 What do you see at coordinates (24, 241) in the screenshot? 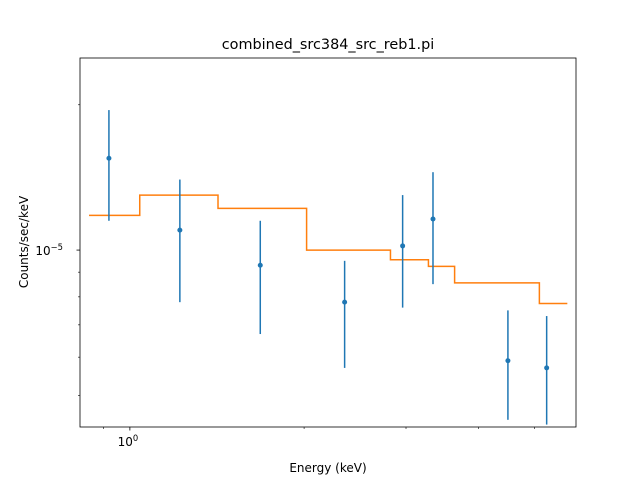
I see `y-axis-label: Counts/sec/keV` at bounding box center [24, 241].